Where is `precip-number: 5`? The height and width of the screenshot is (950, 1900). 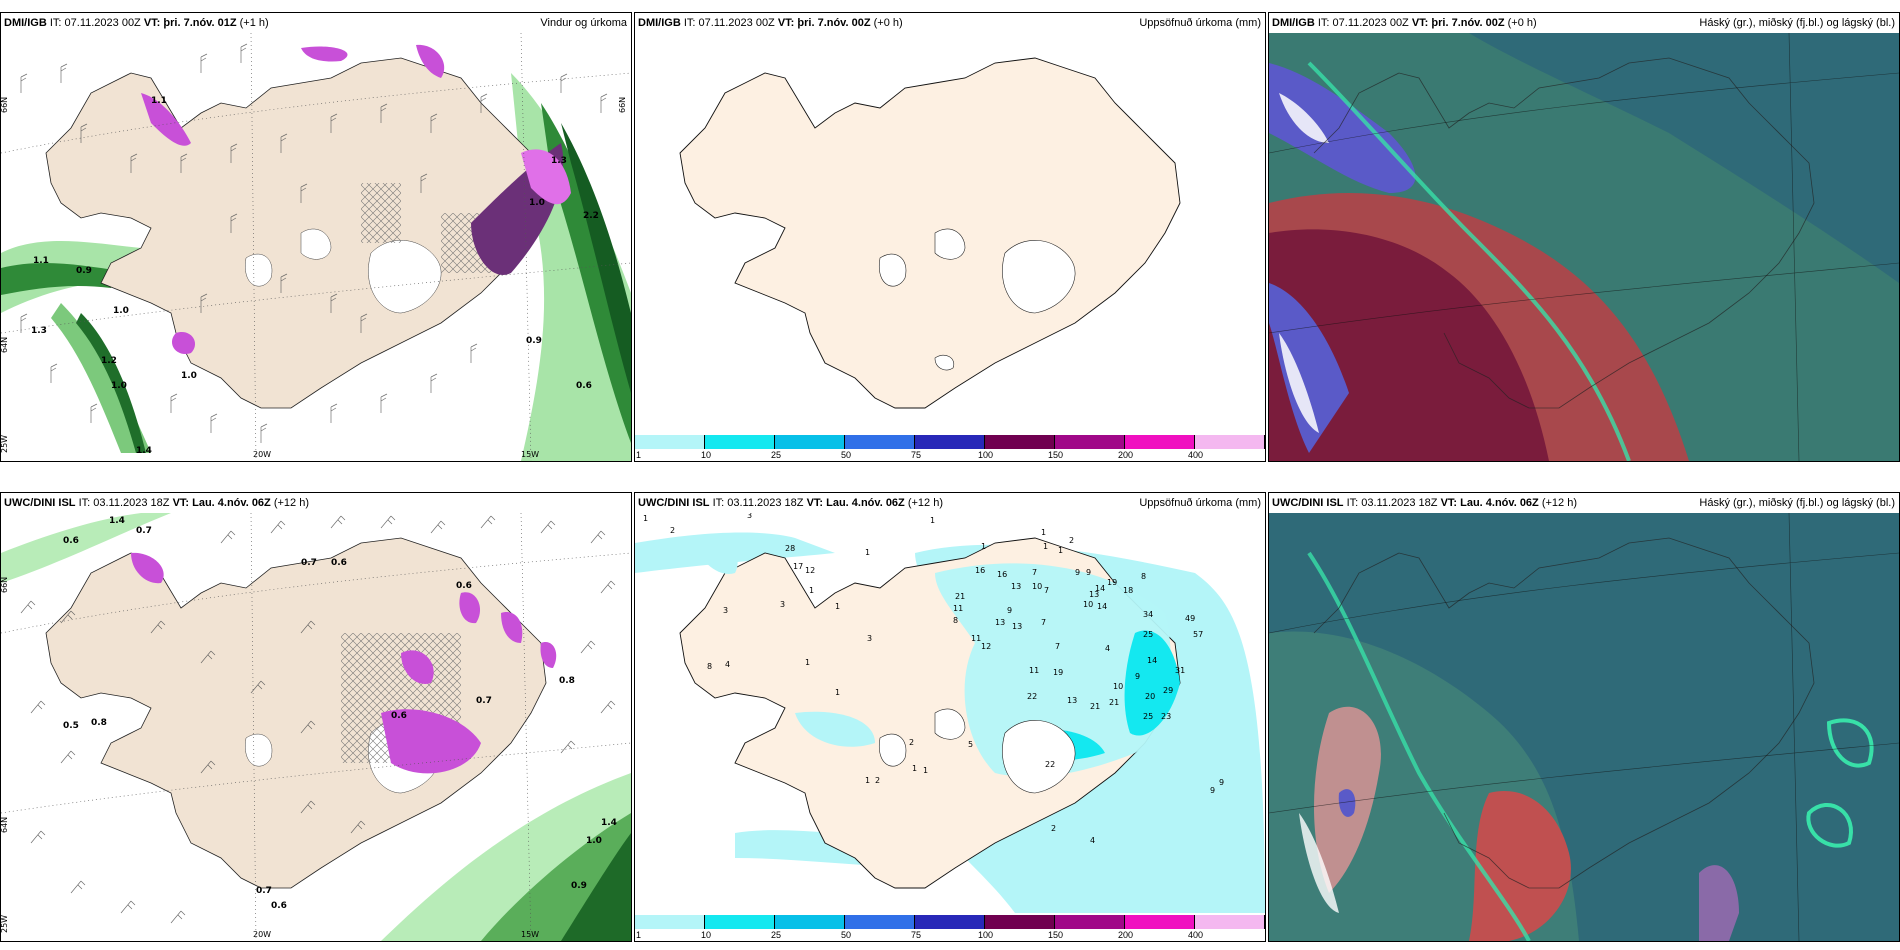
precip-number: 5 is located at coordinates (970, 744).